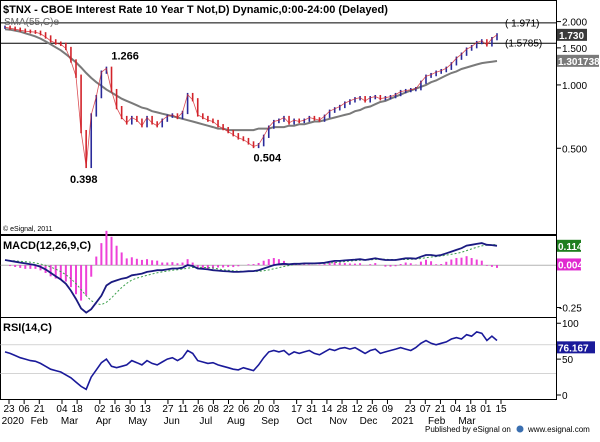 This screenshot has height=442, width=600. What do you see at coordinates (259, 409) in the screenshot?
I see `x-axis-tick-label: 20` at bounding box center [259, 409].